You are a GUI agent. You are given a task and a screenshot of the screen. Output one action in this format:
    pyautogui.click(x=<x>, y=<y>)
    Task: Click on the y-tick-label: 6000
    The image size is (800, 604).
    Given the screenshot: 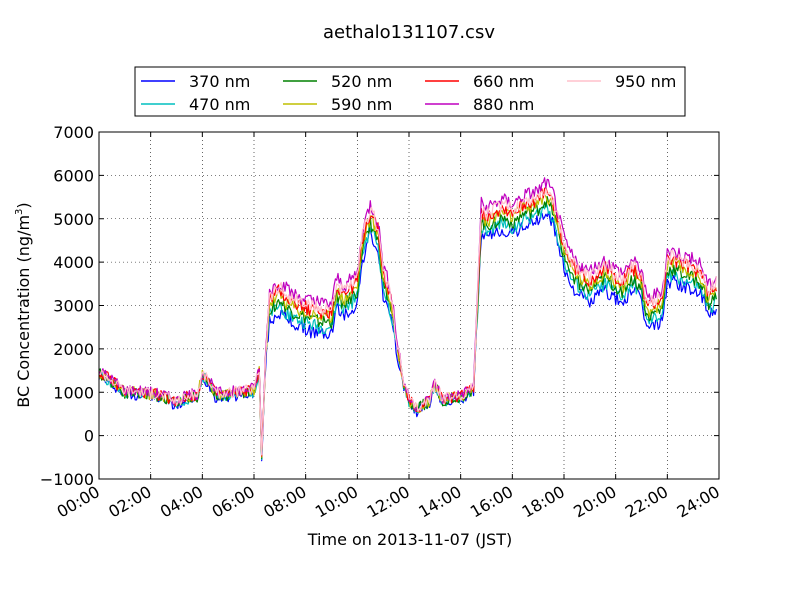 What is the action you would take?
    pyautogui.click(x=73, y=175)
    